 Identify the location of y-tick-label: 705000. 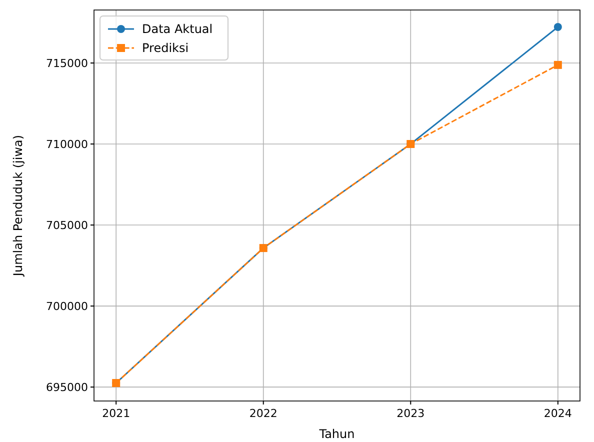
(67, 225).